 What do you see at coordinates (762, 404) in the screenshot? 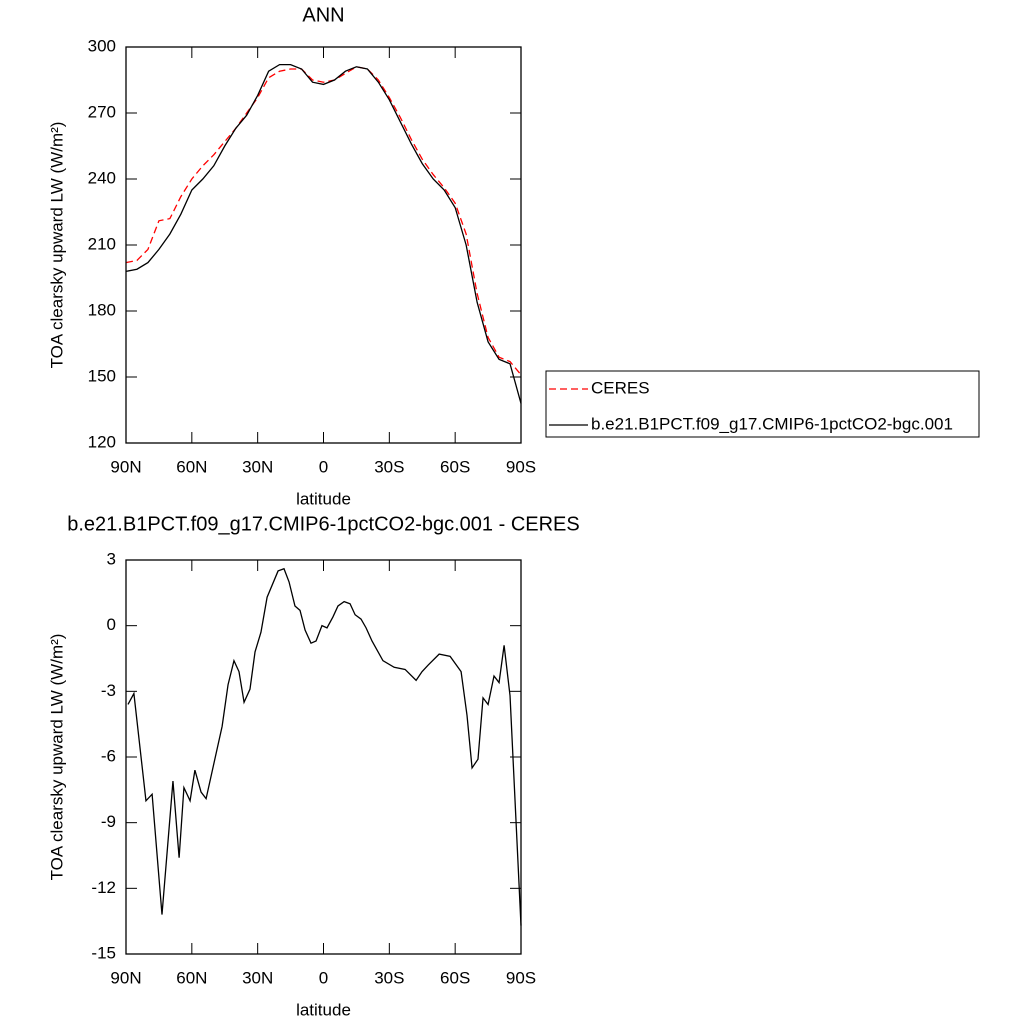
I see `legend-box` at bounding box center [762, 404].